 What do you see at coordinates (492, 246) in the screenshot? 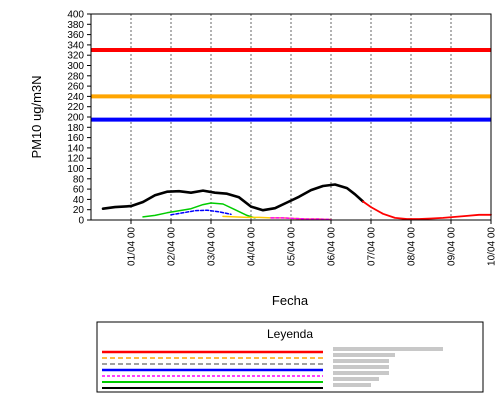
I see `x-tick-label: 10/04 00` at bounding box center [492, 246].